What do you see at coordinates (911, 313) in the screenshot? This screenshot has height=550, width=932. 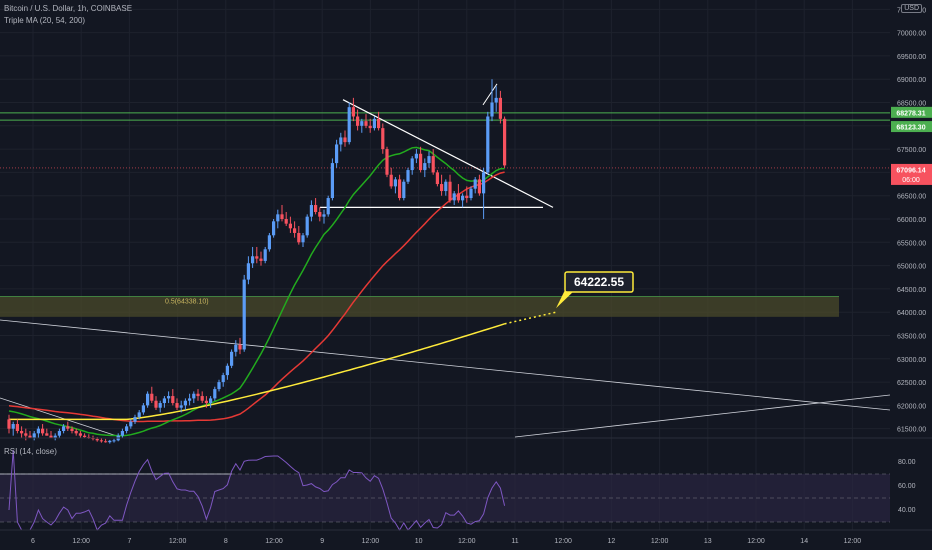 I see `price-tick-label: 64000.00` at bounding box center [911, 313].